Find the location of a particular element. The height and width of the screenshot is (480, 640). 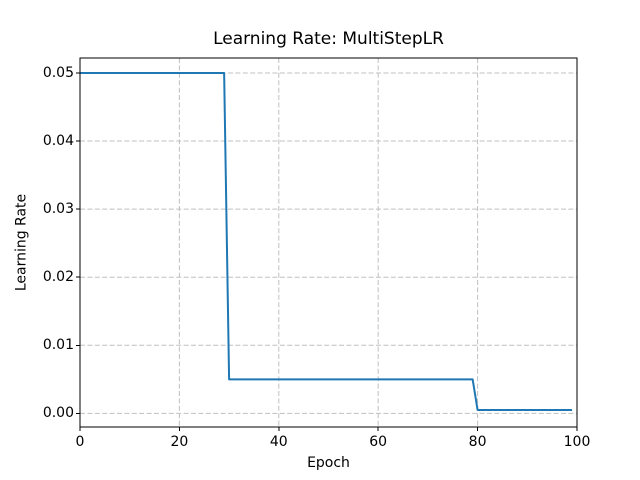

x-tick-label: 40 is located at coordinates (278, 442).